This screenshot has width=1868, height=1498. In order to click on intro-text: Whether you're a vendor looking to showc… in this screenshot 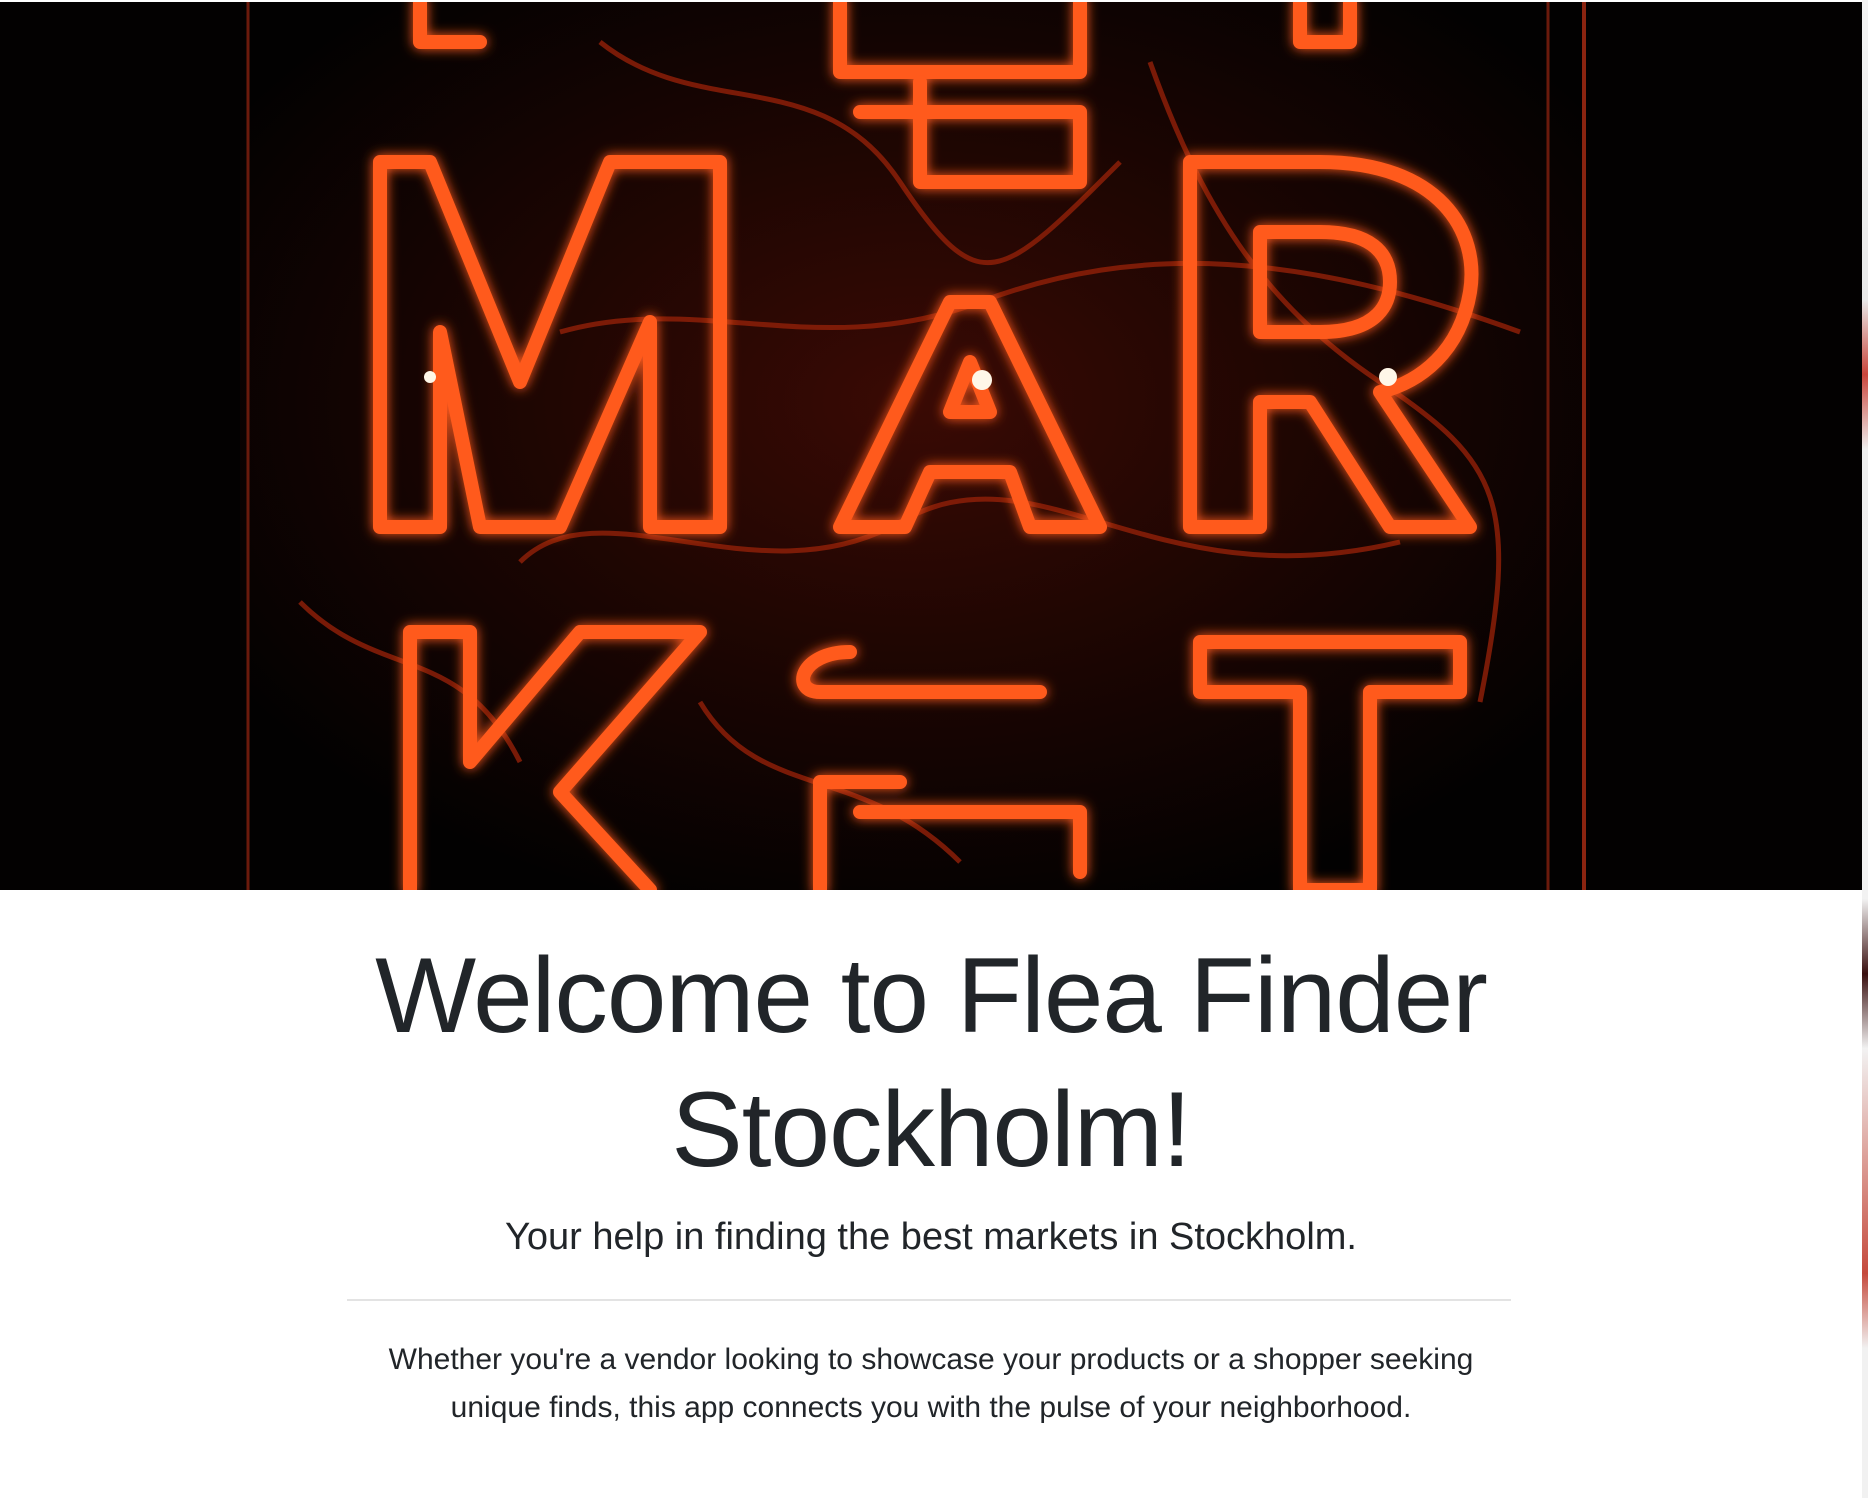, I will do `click(931, 1383)`.